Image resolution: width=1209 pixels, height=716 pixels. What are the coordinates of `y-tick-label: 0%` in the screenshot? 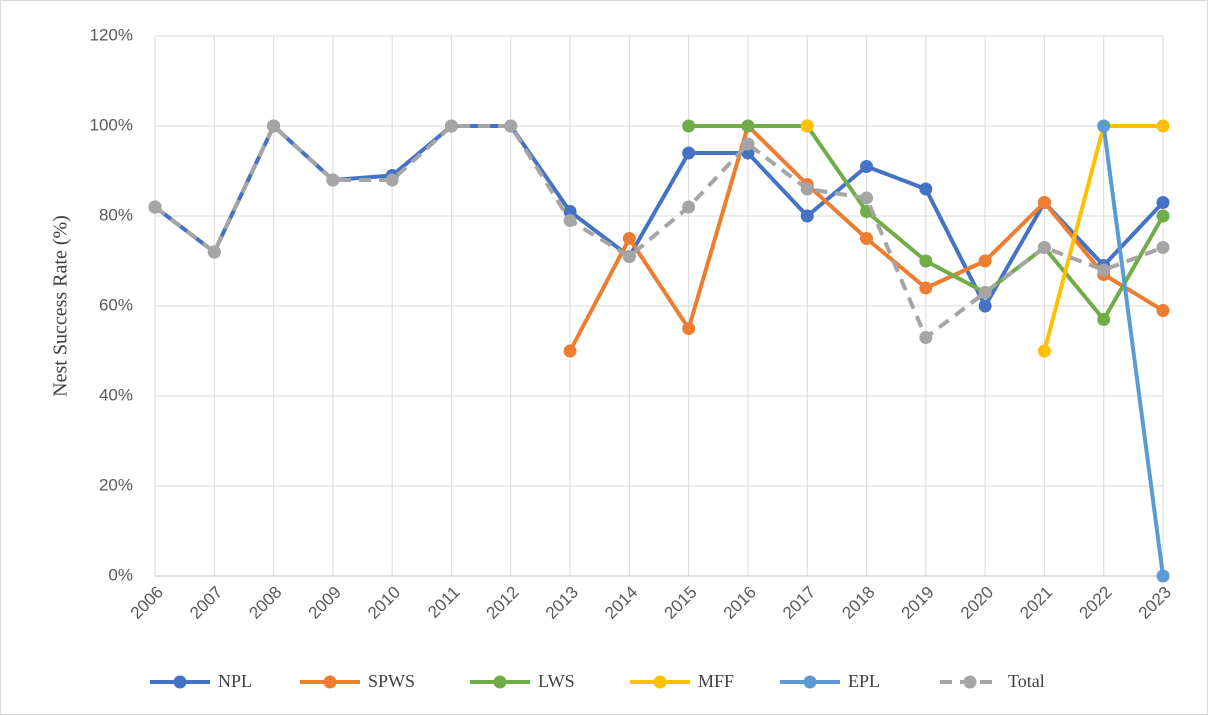 It's located at (120, 574).